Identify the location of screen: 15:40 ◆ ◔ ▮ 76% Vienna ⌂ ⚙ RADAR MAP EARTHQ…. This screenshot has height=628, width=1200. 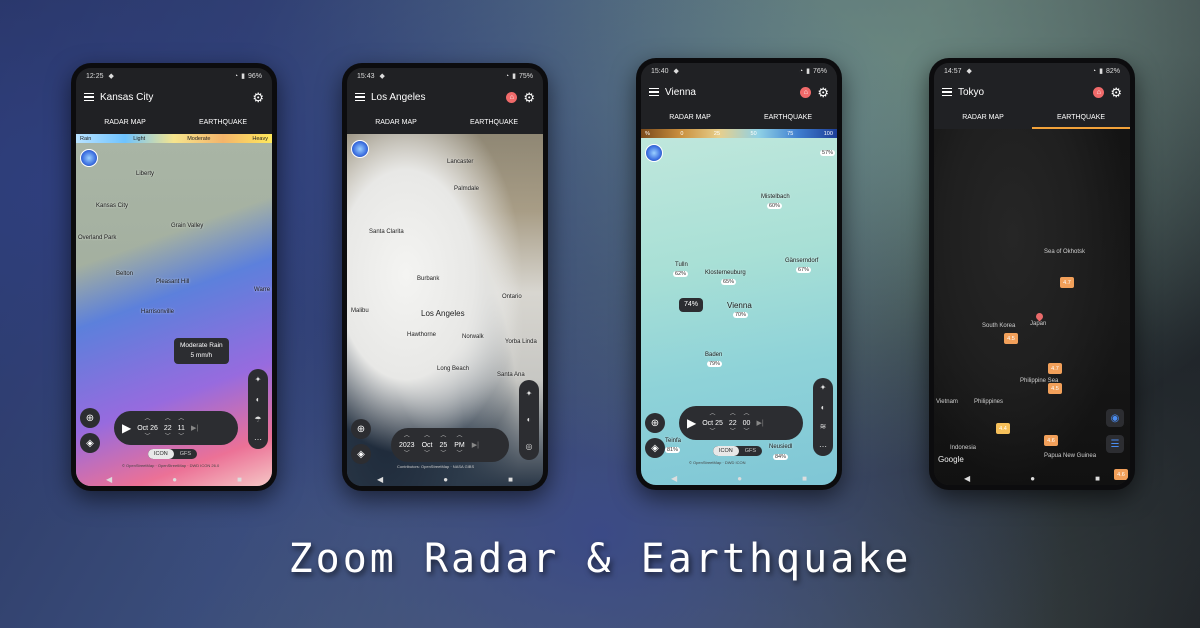
(739, 274).